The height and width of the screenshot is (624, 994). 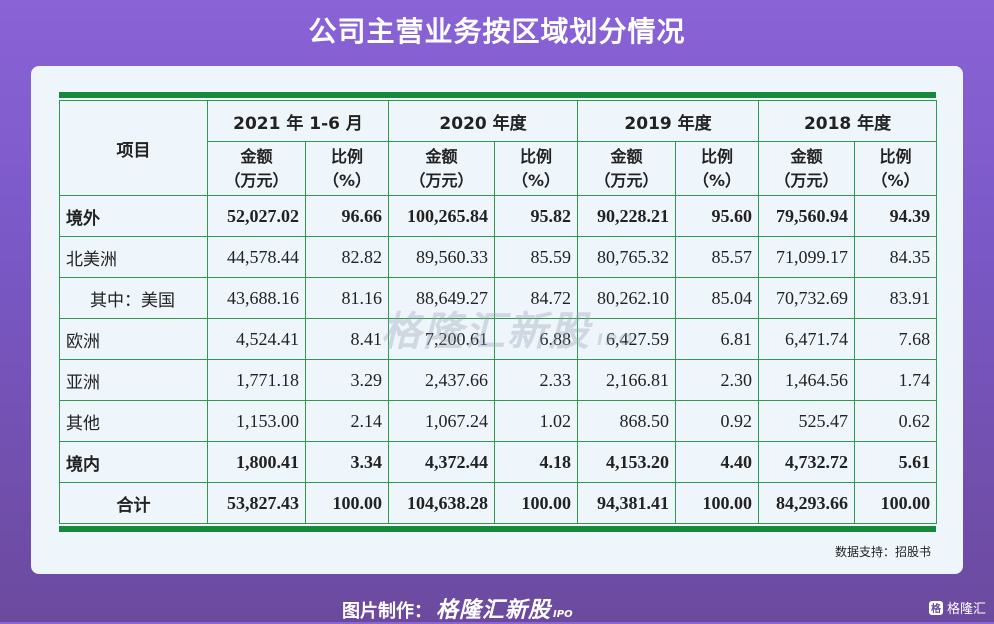 What do you see at coordinates (442, 298) in the screenshot?
I see `amount-cell: 88,649.27` at bounding box center [442, 298].